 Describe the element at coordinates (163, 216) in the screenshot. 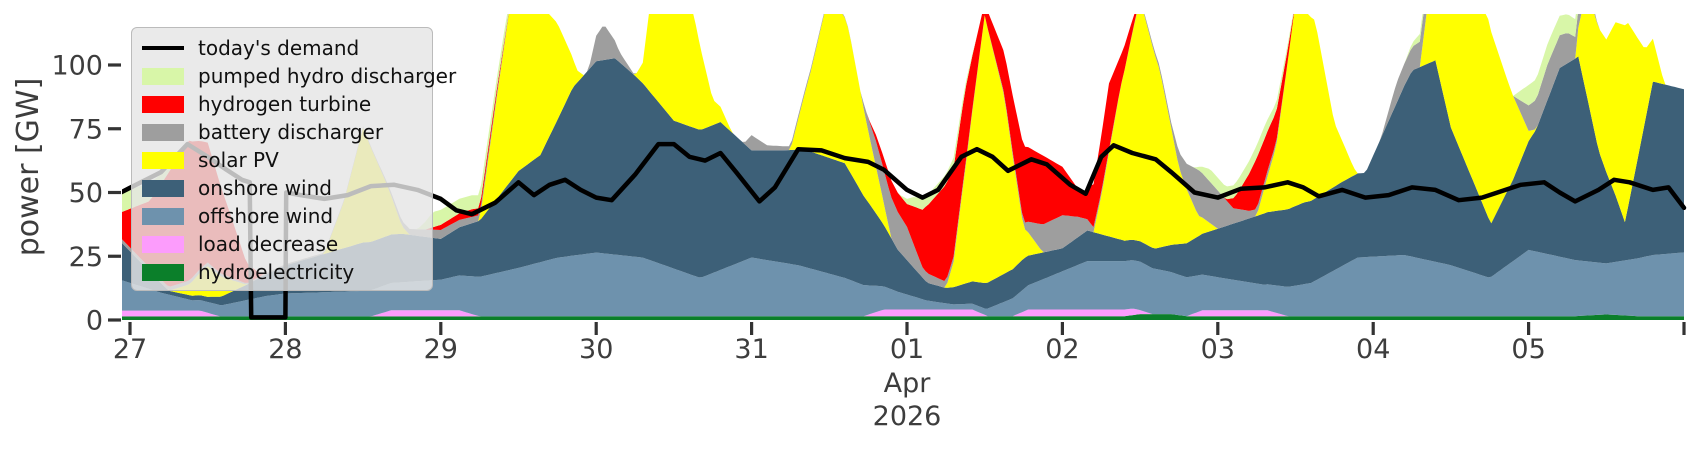

I see `legend-swatch-offwind` at that location.